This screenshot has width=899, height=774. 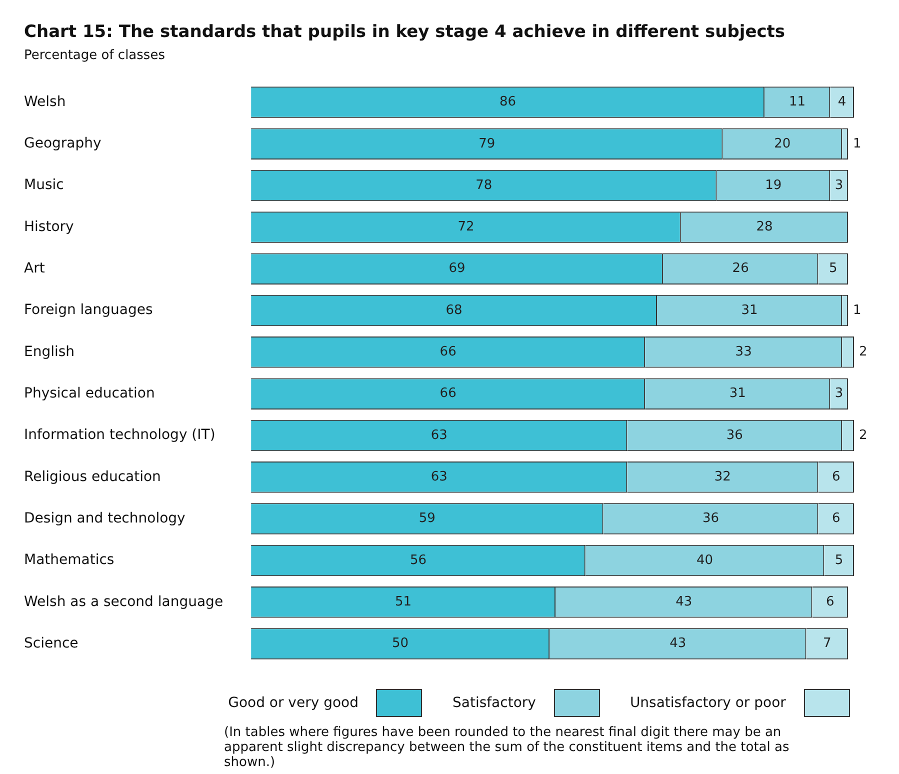 I want to click on y-tick-label: Physical education, so click(x=89, y=393).